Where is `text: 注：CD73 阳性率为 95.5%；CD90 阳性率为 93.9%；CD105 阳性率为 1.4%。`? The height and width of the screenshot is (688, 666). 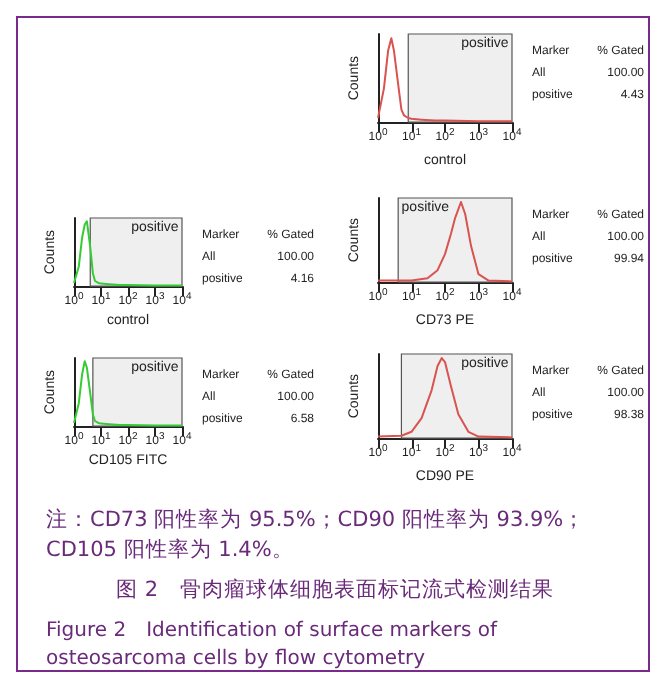
text: 注：CD73 阳性率为 95.5%；CD90 阳性率为 93.9%；CD105 阳性率为 1.4%。 is located at coordinates (317, 535).